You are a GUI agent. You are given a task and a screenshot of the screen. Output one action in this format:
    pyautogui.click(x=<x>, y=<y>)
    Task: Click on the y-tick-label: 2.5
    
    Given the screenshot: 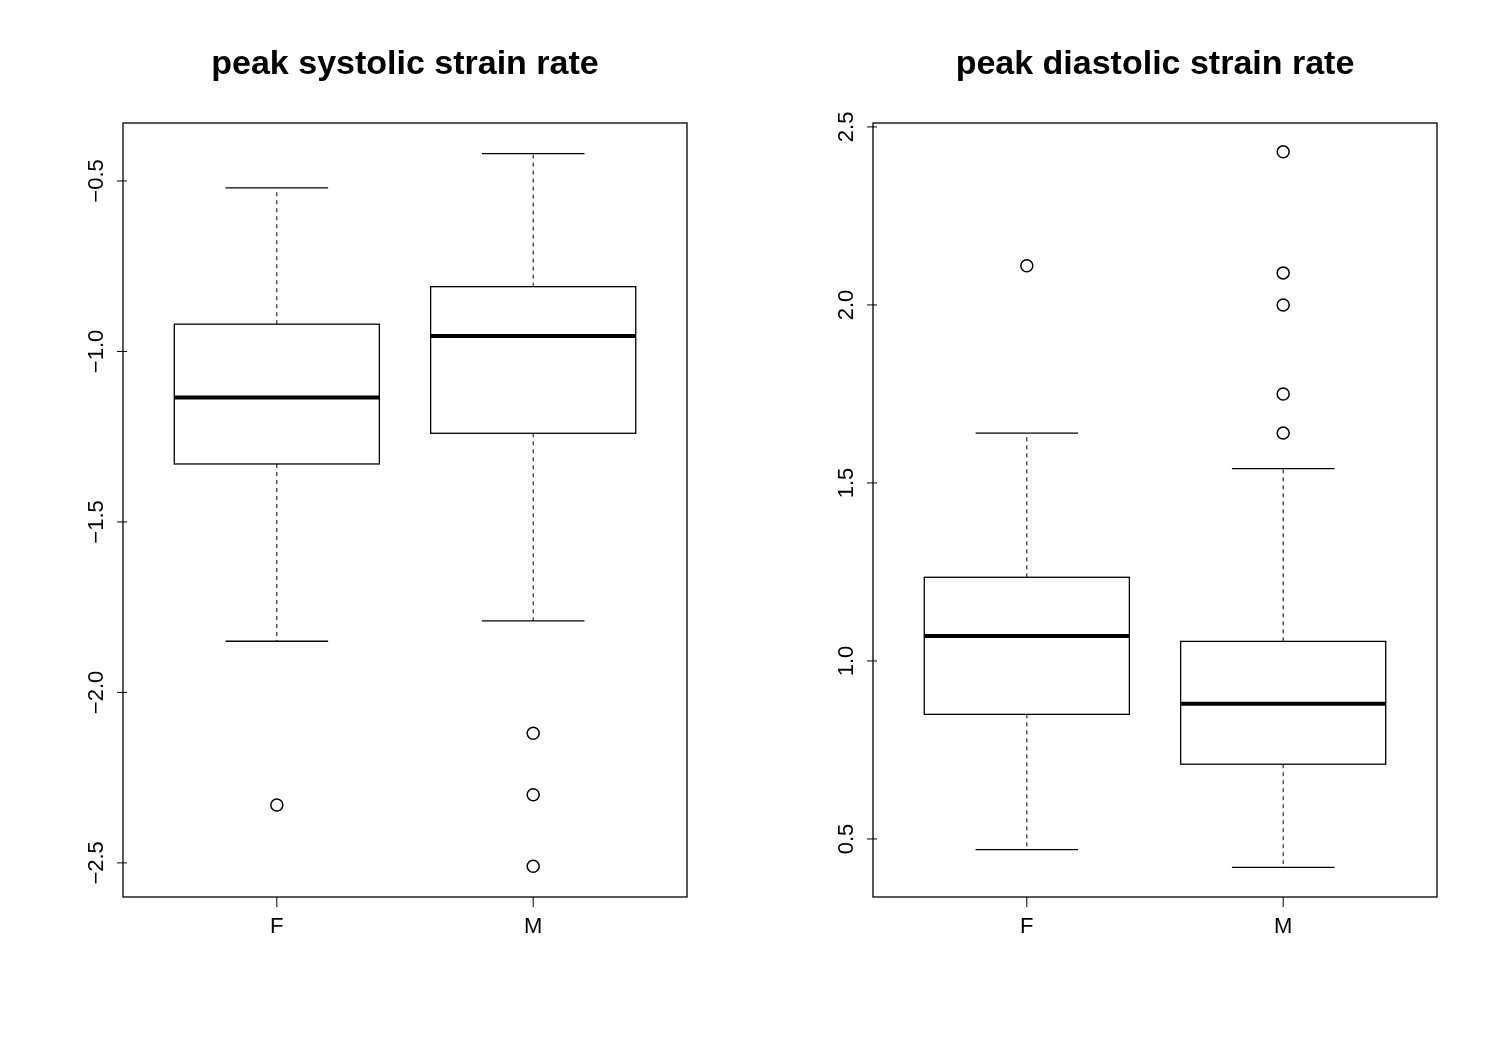 What is the action you would take?
    pyautogui.click(x=845, y=127)
    